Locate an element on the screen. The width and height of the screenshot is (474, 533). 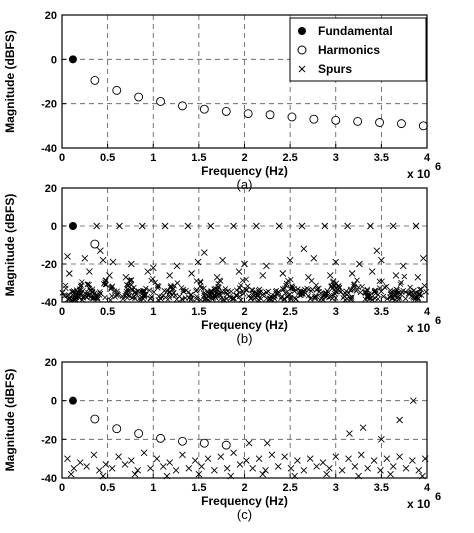
x-tick-label: 2.5 is located at coordinates (289, 158).